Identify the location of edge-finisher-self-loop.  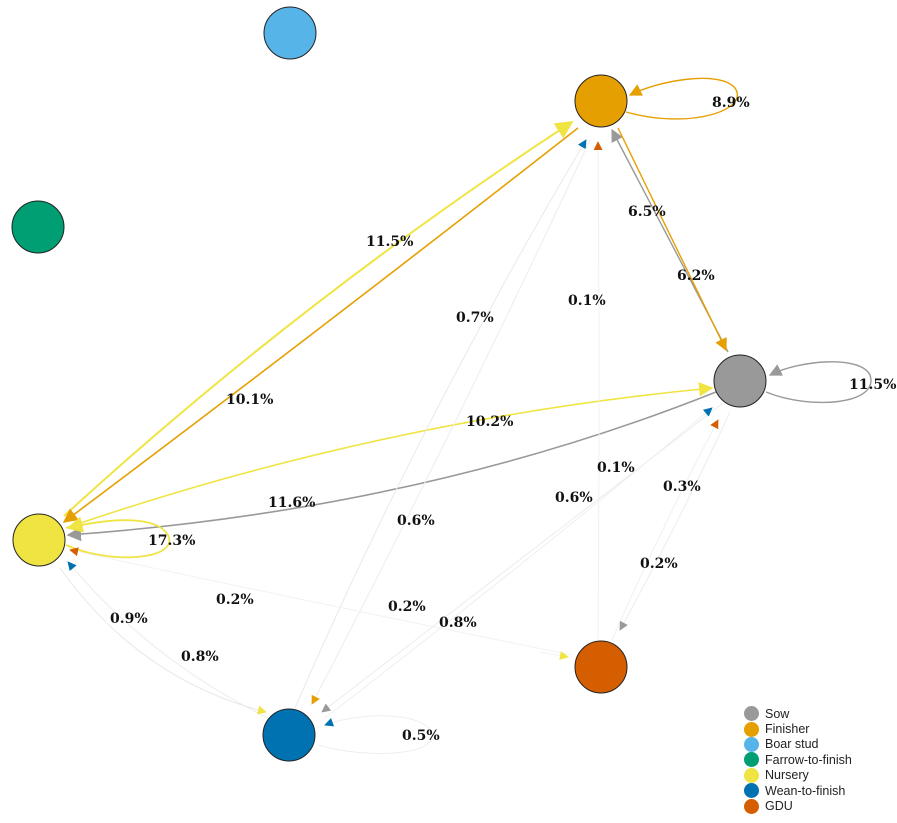
(681, 98).